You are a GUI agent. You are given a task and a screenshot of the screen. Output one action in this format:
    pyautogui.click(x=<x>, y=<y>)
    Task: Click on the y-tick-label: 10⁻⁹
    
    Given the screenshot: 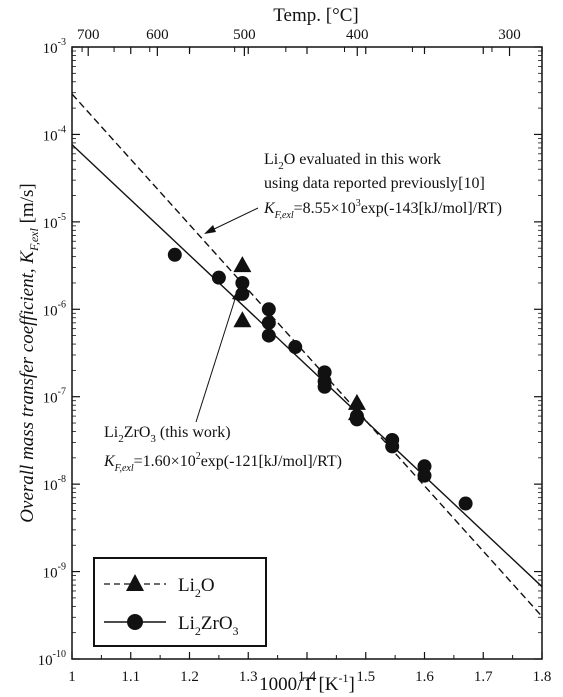 What is the action you would take?
    pyautogui.click(x=54, y=572)
    